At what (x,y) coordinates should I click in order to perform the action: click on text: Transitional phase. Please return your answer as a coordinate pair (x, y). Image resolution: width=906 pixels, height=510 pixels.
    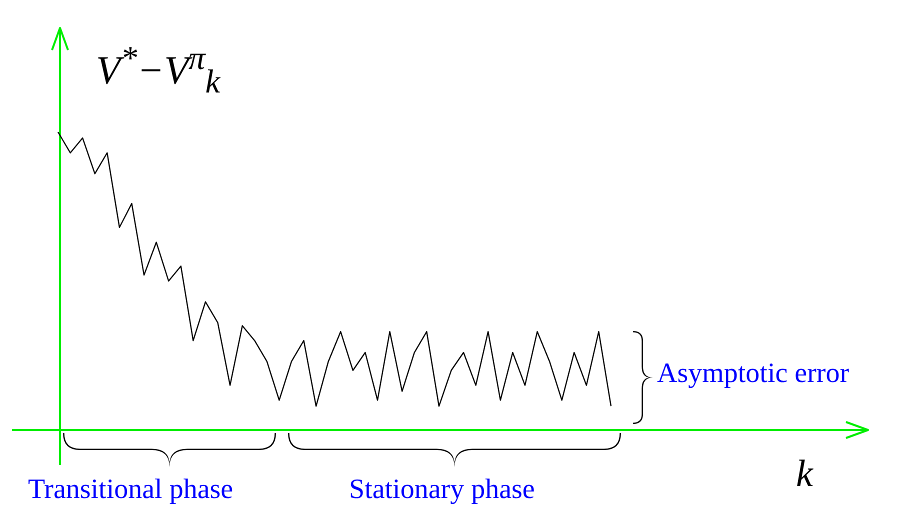
    Looking at the image, I should click on (131, 490).